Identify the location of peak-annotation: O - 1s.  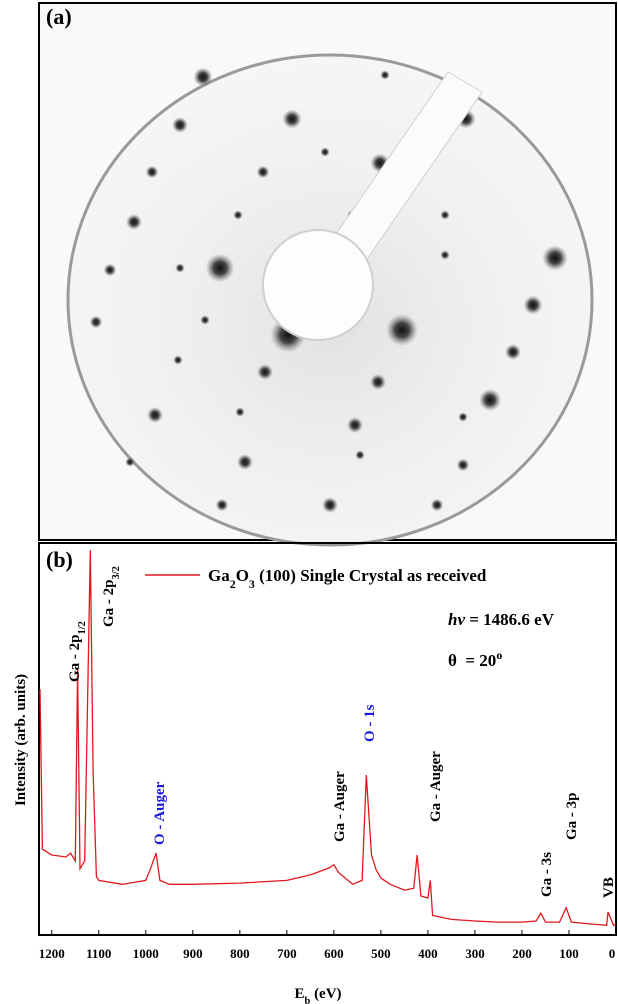
(370, 723).